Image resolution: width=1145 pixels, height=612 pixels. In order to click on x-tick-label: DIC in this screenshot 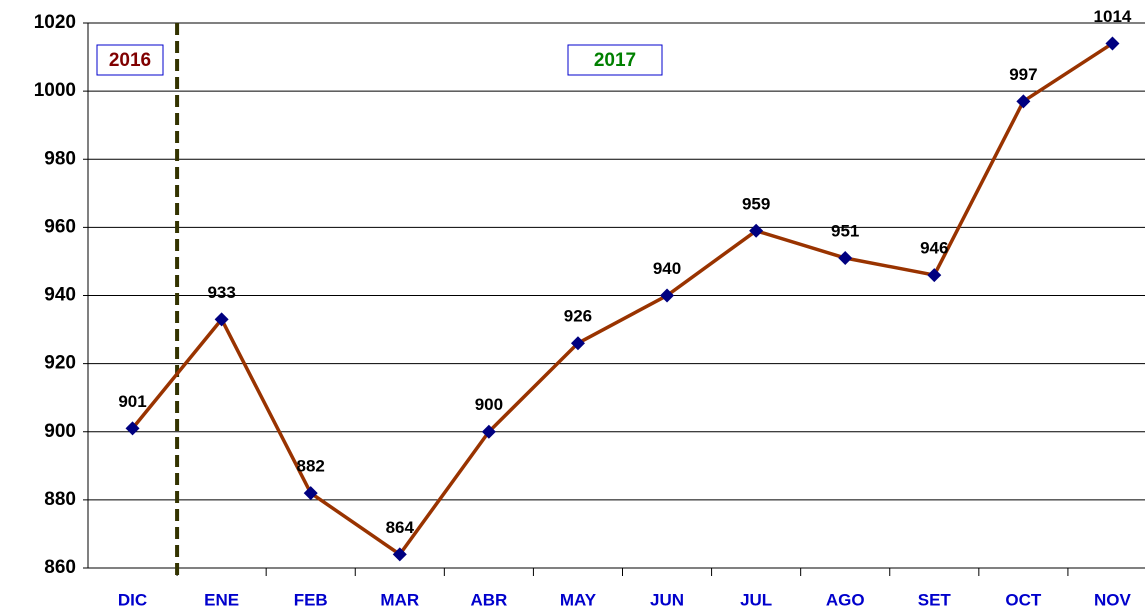, I will do `click(132, 599)`.